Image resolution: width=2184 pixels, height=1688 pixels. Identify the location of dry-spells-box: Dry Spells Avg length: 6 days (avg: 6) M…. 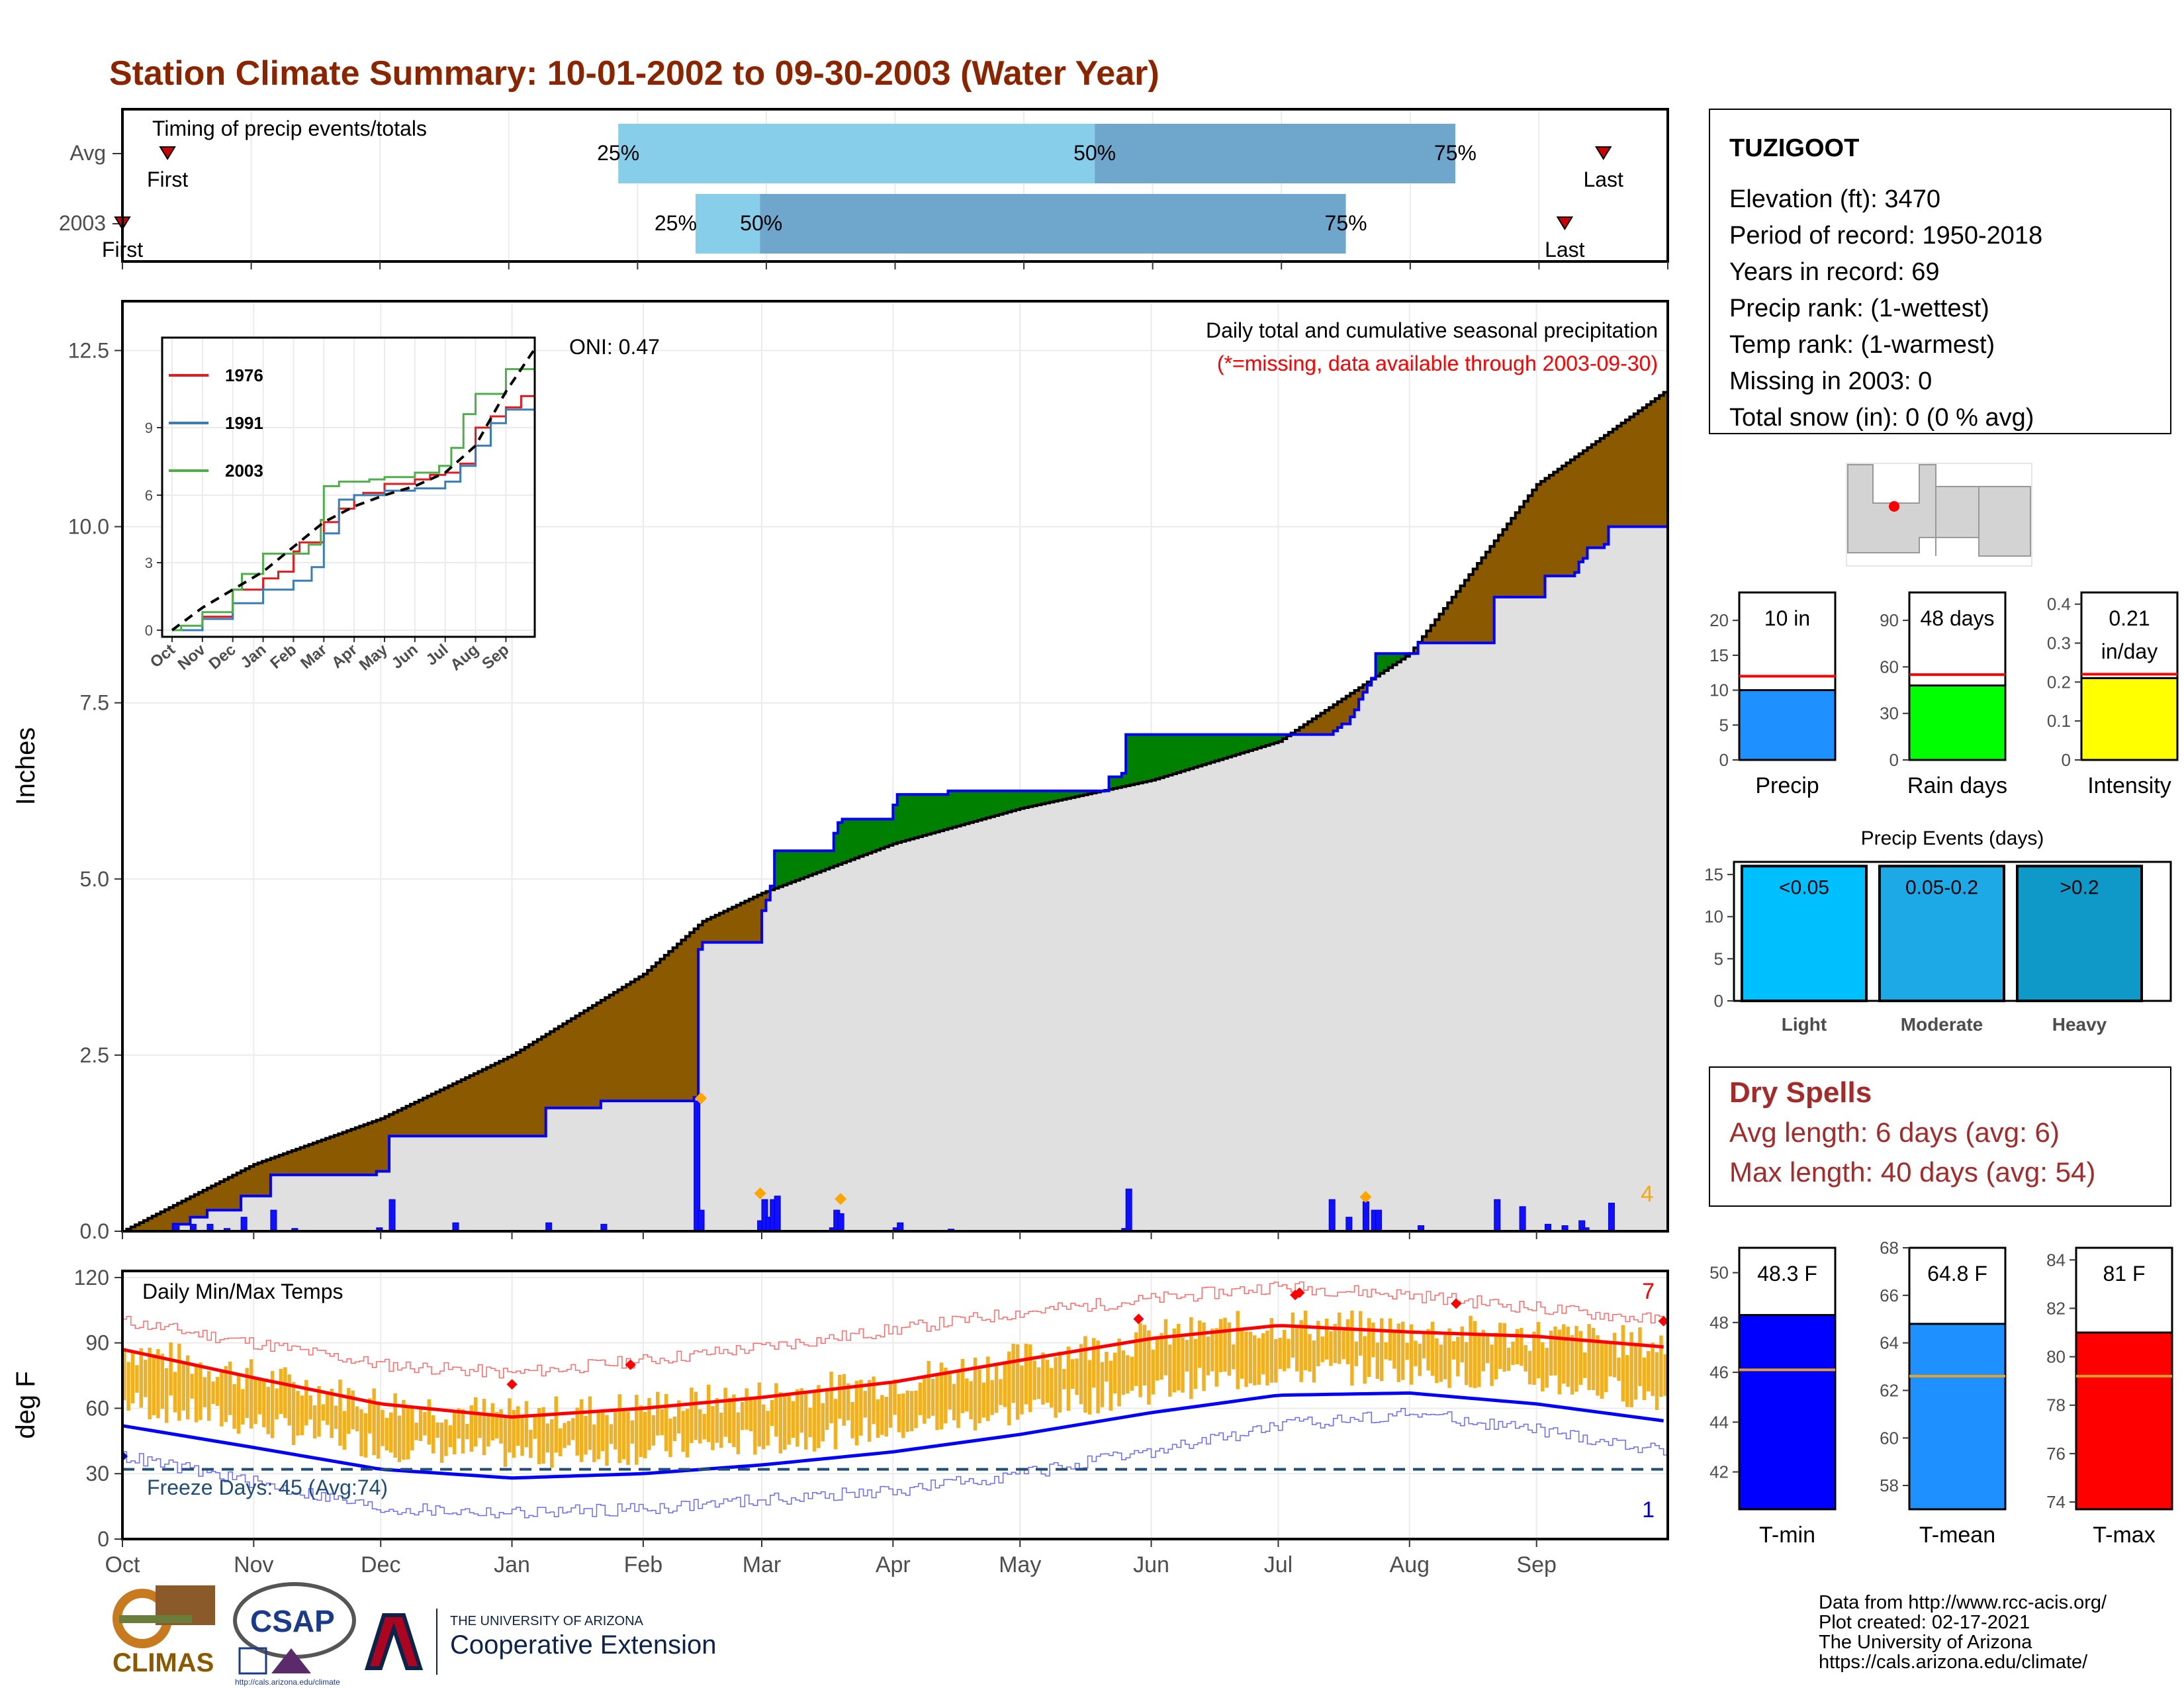
(1940, 1136).